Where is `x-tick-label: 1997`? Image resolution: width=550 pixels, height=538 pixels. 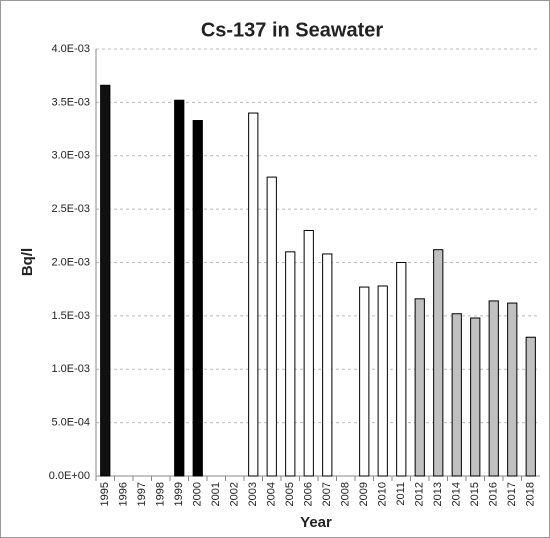
x-tick-label: 1997 is located at coordinates (142, 494).